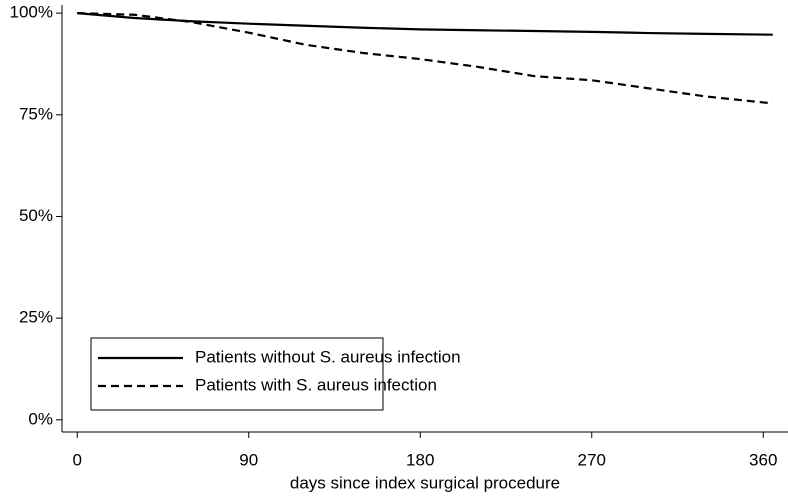 This screenshot has height=496, width=788. I want to click on legend-label: Patients with S. aureus infection, so click(316, 384).